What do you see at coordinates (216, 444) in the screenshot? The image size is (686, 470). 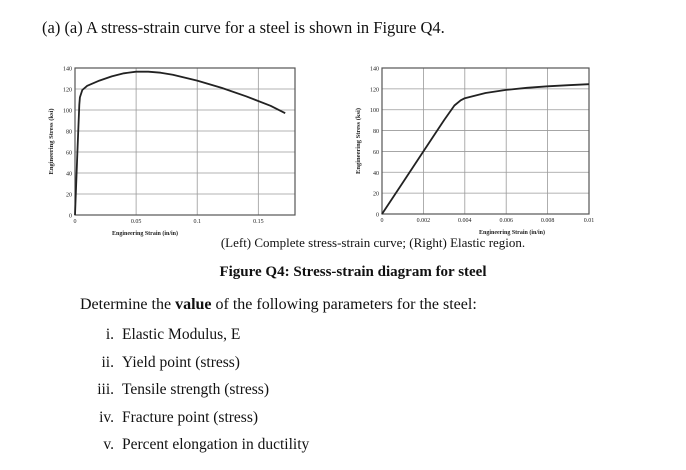 I see `list-item-text: Percent elongation in ductility` at bounding box center [216, 444].